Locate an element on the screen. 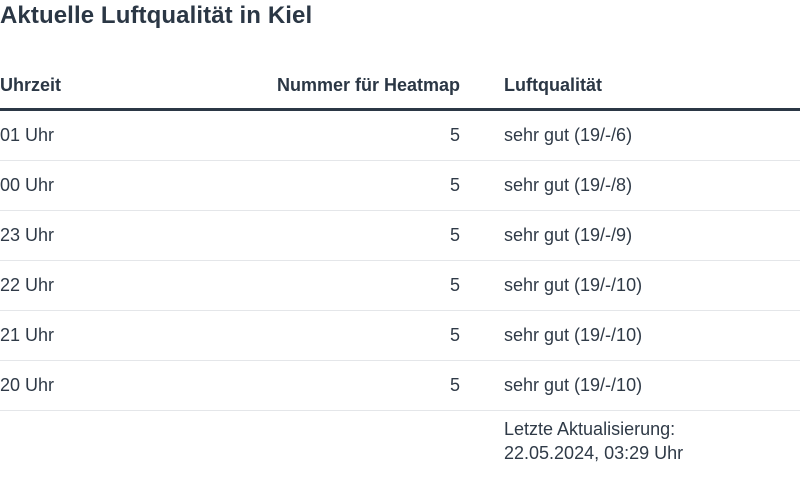 The width and height of the screenshot is (800, 489). table-row: 01 Uhr 5 sehr gut (19/-/6) is located at coordinates (400, 135).